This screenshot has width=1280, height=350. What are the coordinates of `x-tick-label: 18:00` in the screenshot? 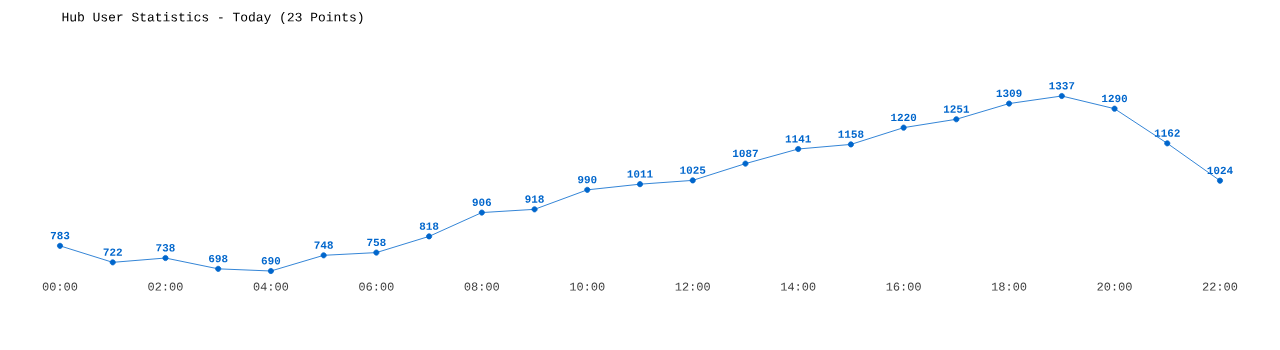 It's located at (1009, 286).